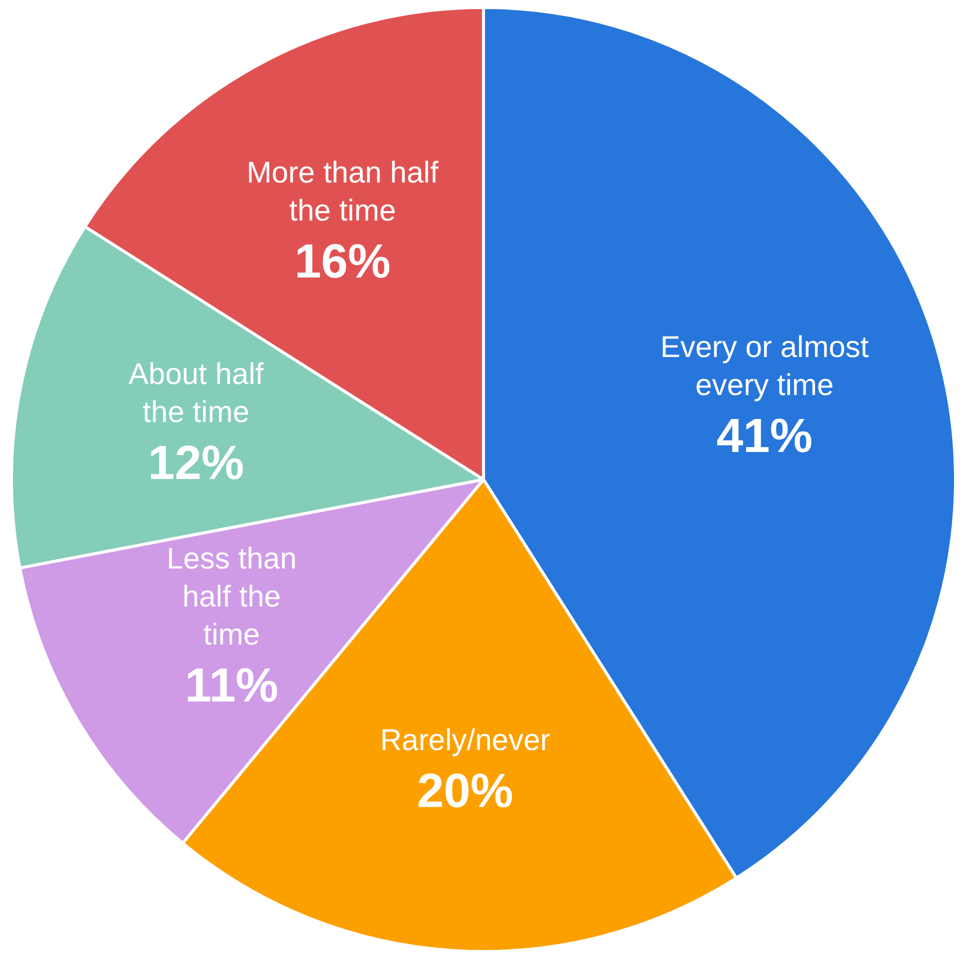 Image resolution: width=967 pixels, height=959 pixels. What do you see at coordinates (465, 791) in the screenshot?
I see `data-label: 20%` at bounding box center [465, 791].